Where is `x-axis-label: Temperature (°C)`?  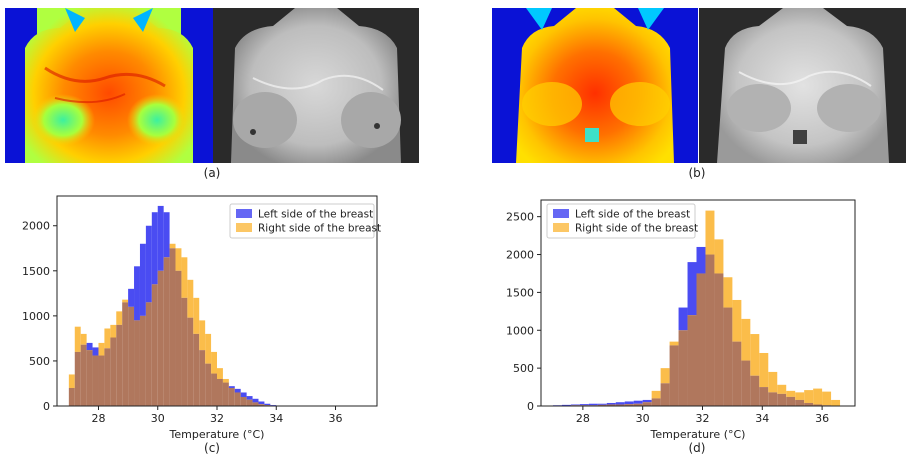 x-axis-label: Temperature (°C) is located at coordinates (217, 434).